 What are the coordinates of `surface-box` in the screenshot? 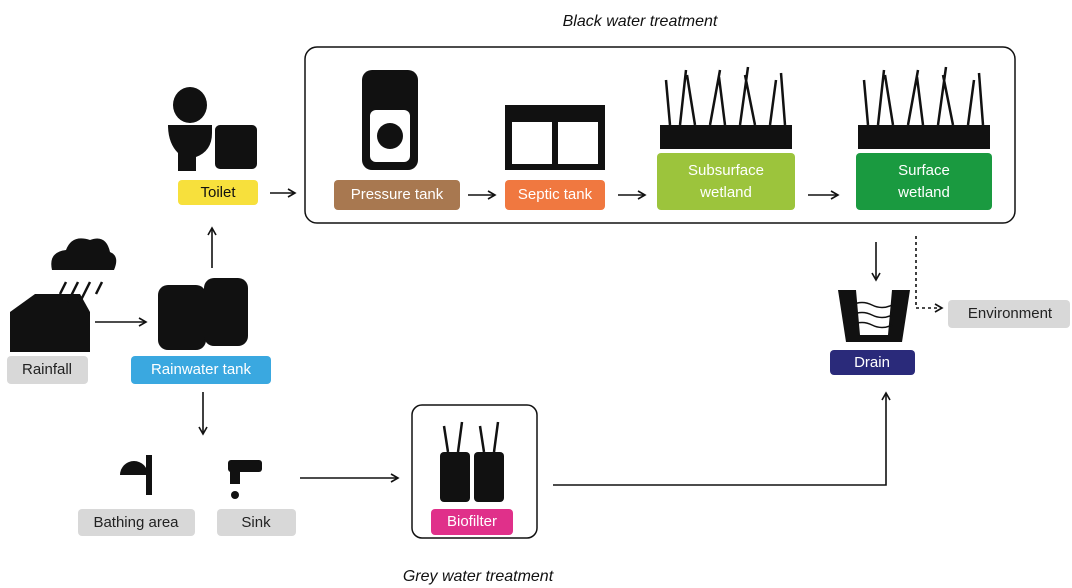 It's located at (924, 181).